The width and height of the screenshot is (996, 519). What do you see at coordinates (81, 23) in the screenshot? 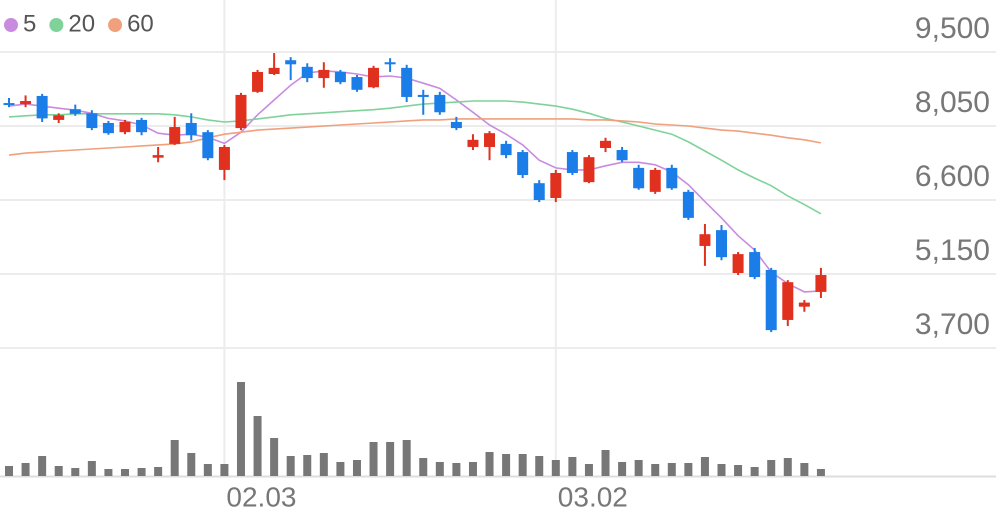
I see `legend-label: 20` at bounding box center [81, 23].